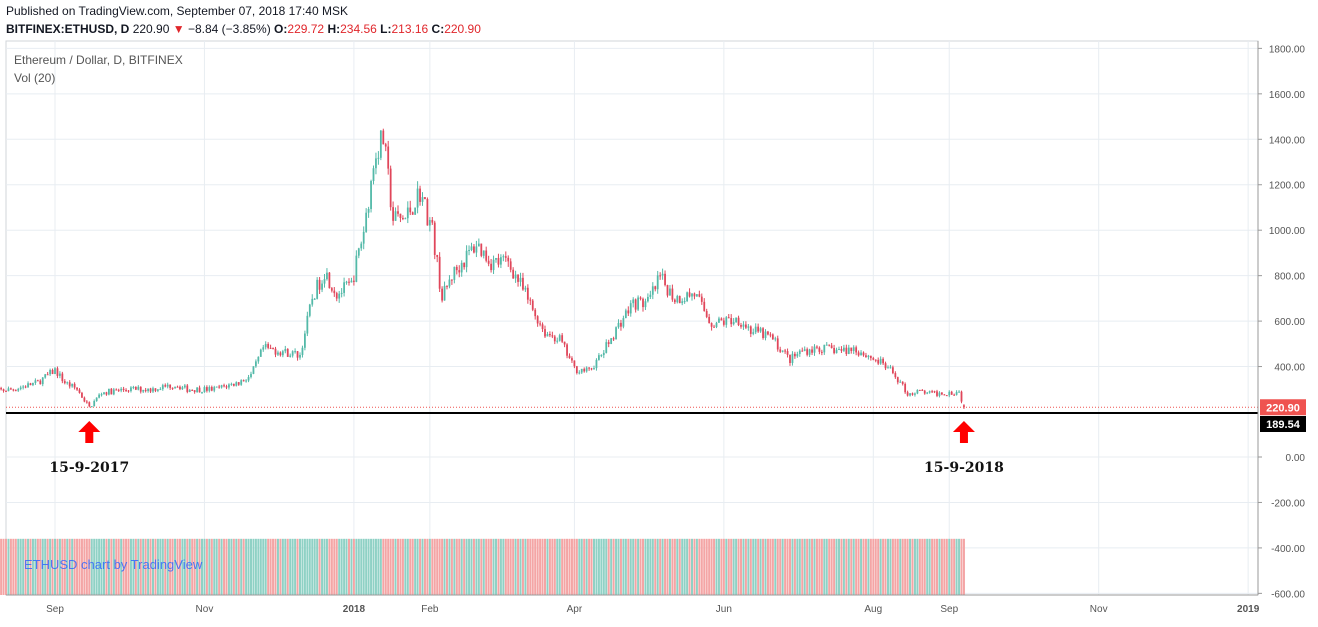 This screenshot has height=627, width=1318. I want to click on symbol-label: BITFINEX:ETHUSD, D, so click(68, 29).